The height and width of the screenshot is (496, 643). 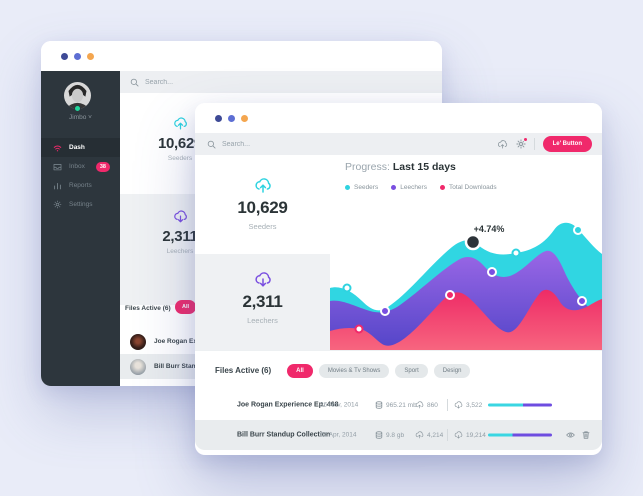 What do you see at coordinates (361, 187) in the screenshot?
I see `legend-item-seeders: Seeders` at bounding box center [361, 187].